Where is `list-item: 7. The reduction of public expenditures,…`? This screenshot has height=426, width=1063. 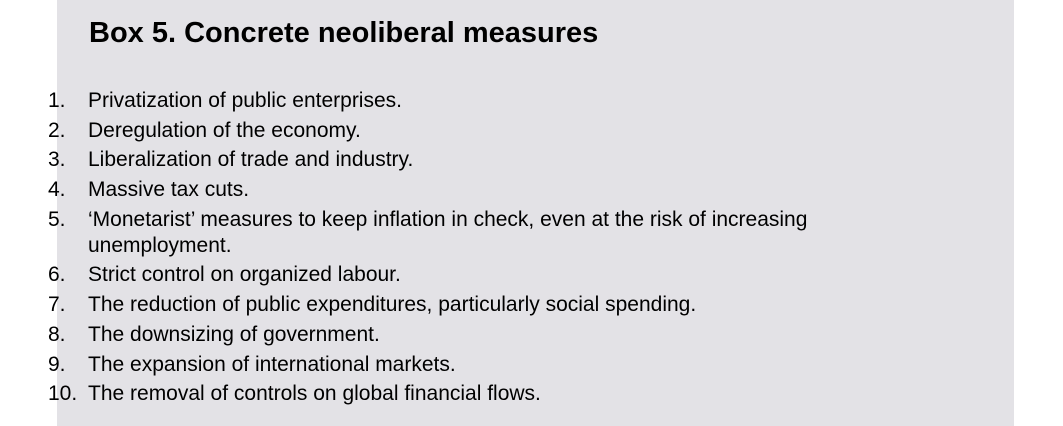 list-item: 7. The reduction of public expenditures,… is located at coordinates (531, 305).